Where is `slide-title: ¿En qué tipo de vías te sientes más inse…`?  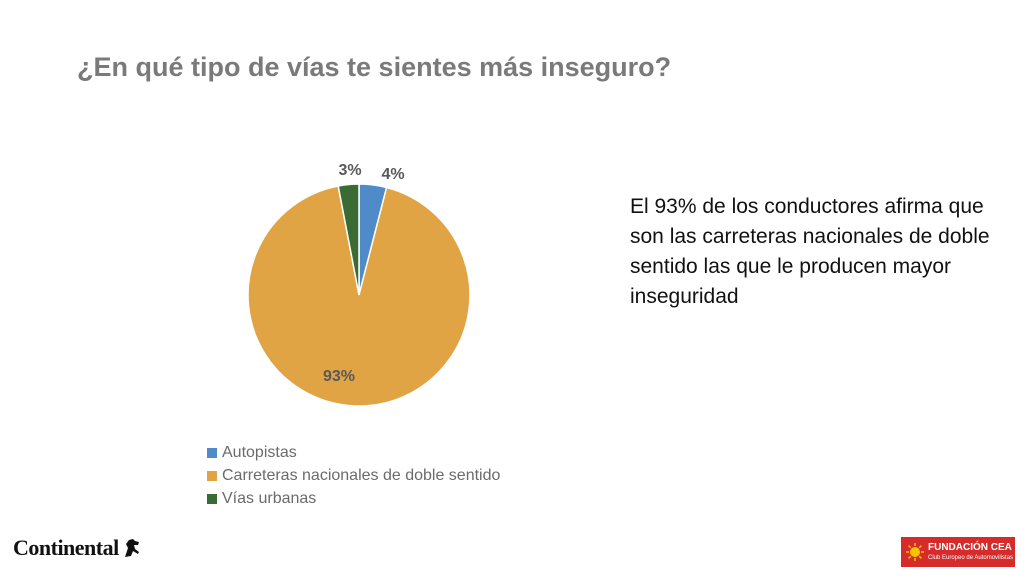
slide-title: ¿En qué tipo de vías te sientes más inse… is located at coordinates (374, 67).